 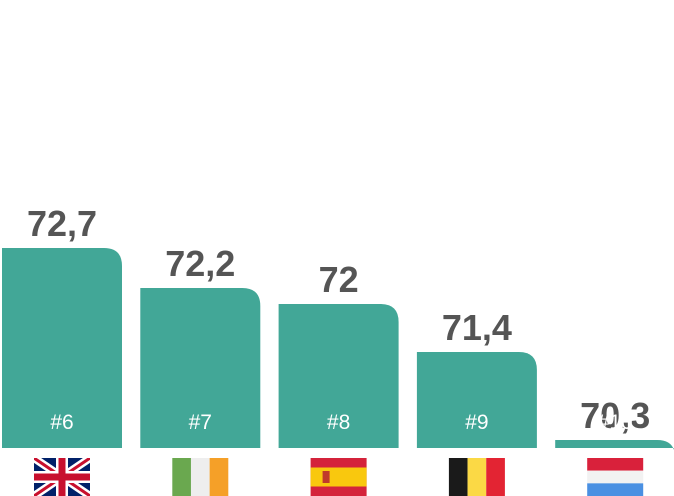 What do you see at coordinates (476, 422) in the screenshot?
I see `rank-label: #9` at bounding box center [476, 422].